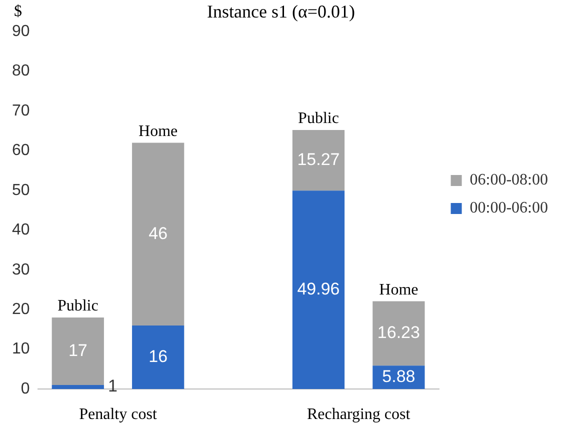 The width and height of the screenshot is (564, 427). What do you see at coordinates (358, 415) in the screenshot?
I see `text: Recharging cost` at bounding box center [358, 415].